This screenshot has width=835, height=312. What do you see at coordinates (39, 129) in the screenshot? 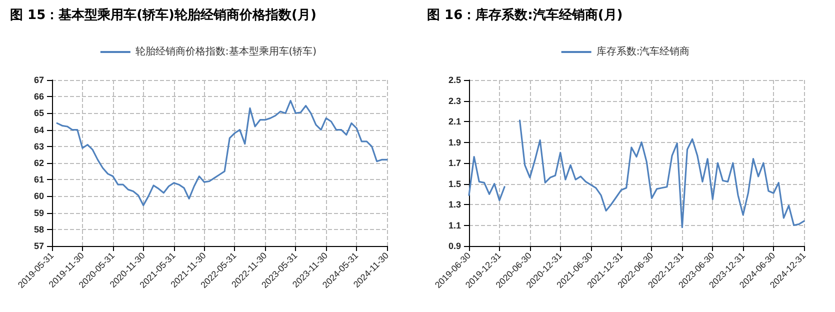
I see `y-tick-label: 64` at bounding box center [39, 129].